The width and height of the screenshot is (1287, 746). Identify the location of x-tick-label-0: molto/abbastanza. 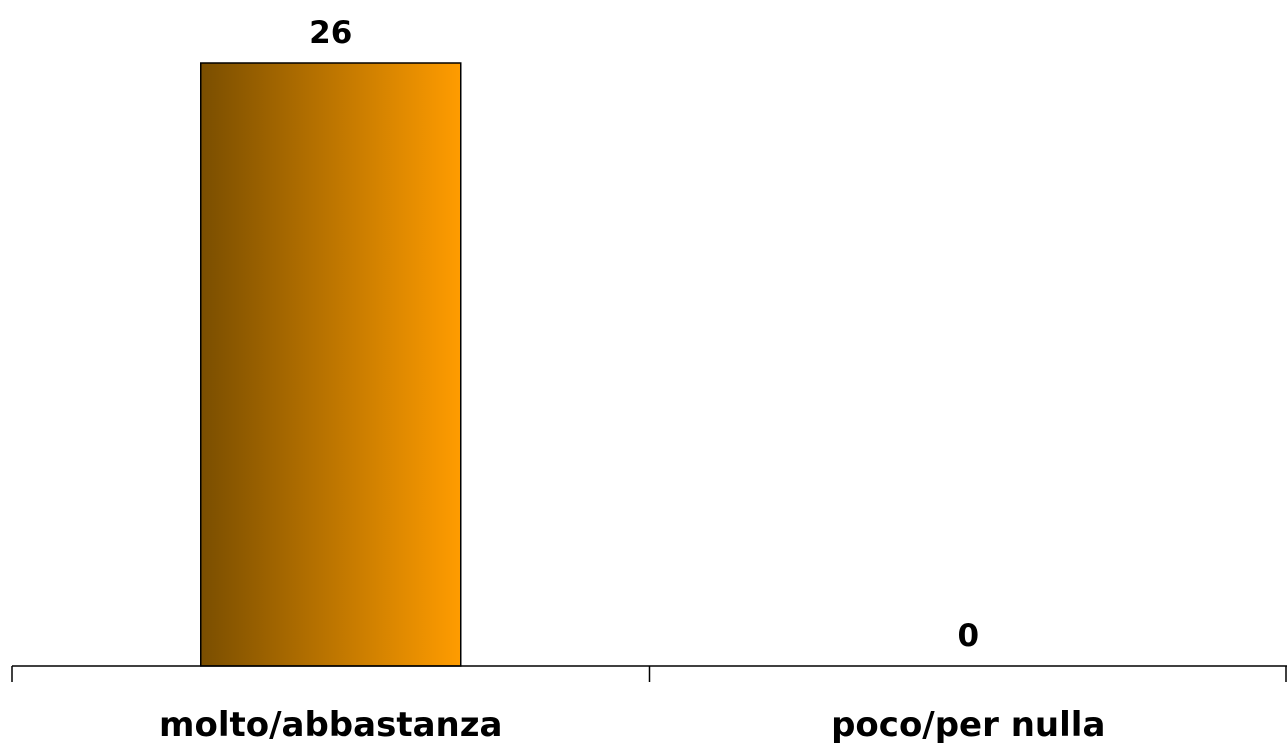
(330, 725).